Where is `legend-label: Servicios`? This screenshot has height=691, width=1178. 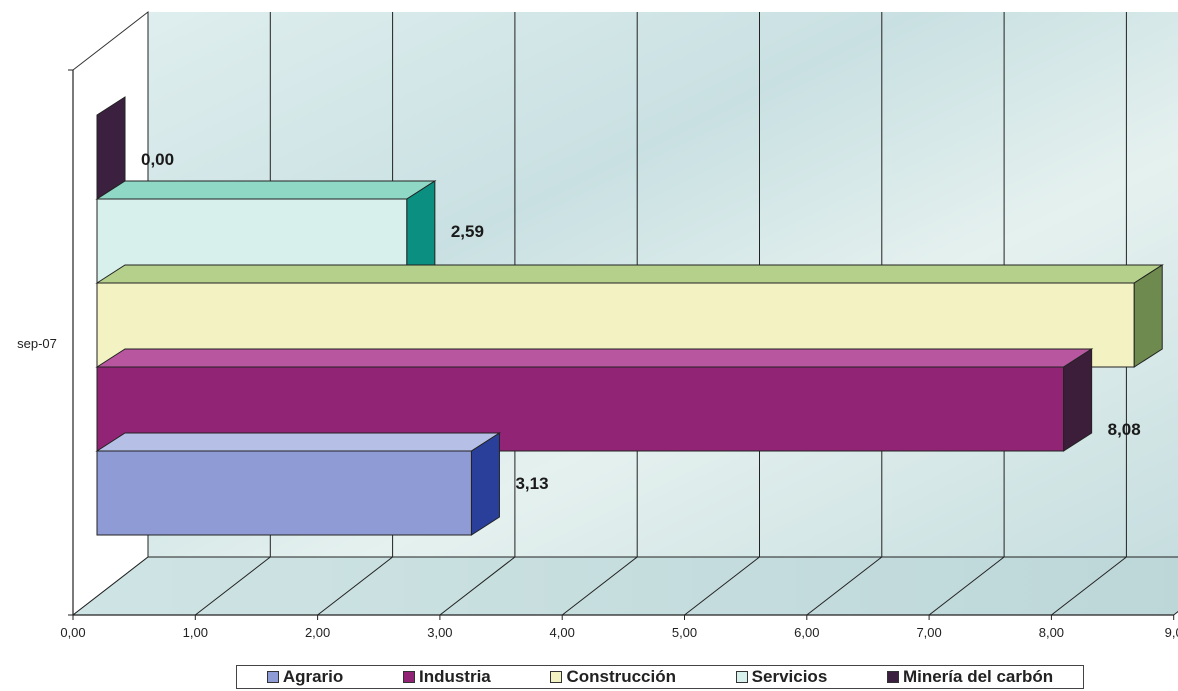
legend-label: Servicios is located at coordinates (789, 676).